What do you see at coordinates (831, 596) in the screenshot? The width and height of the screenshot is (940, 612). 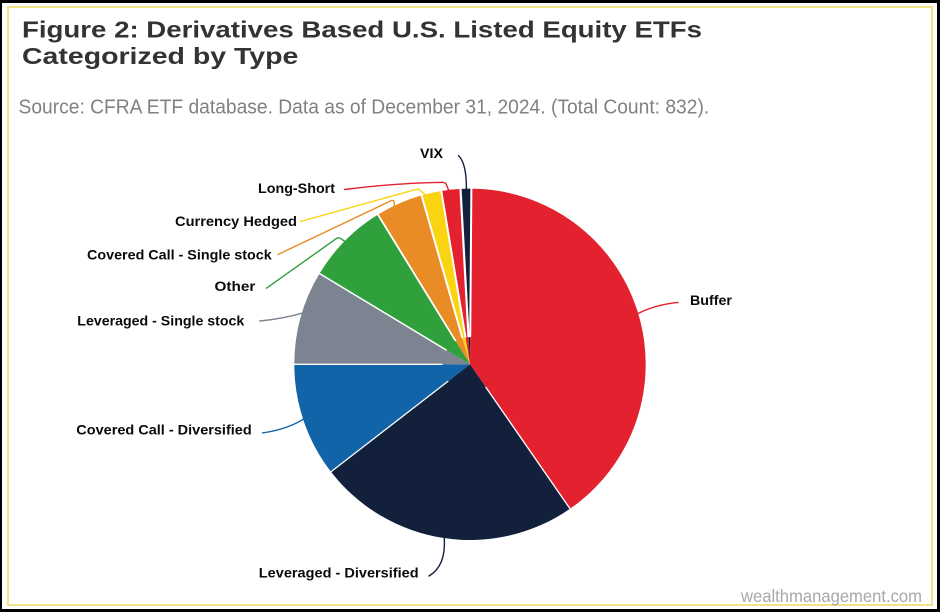 I see `svg-text: wealthmanagement.com` at bounding box center [831, 596].